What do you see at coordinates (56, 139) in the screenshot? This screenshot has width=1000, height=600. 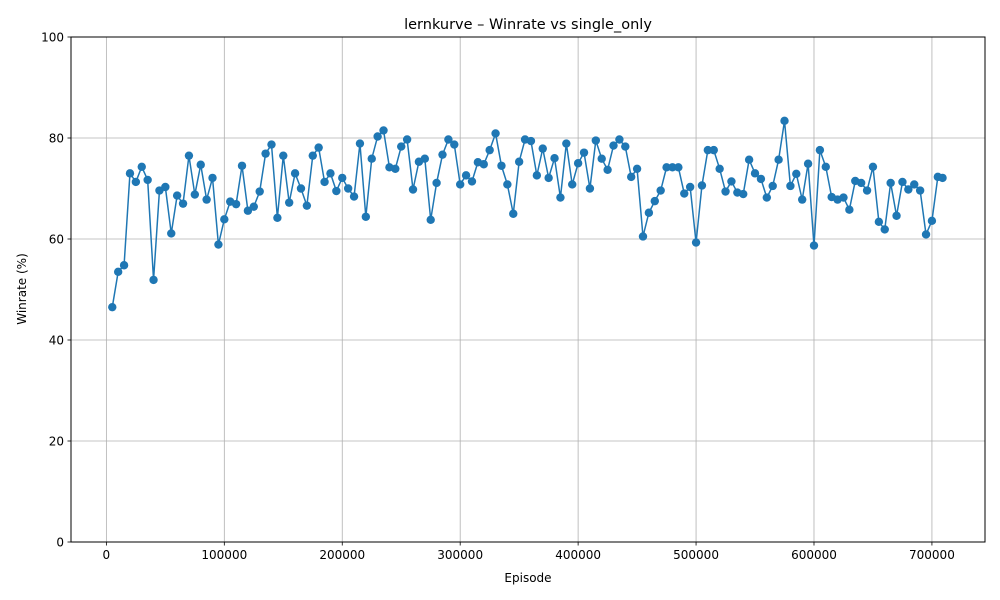 I see `y-tick-label: 80` at bounding box center [56, 139].